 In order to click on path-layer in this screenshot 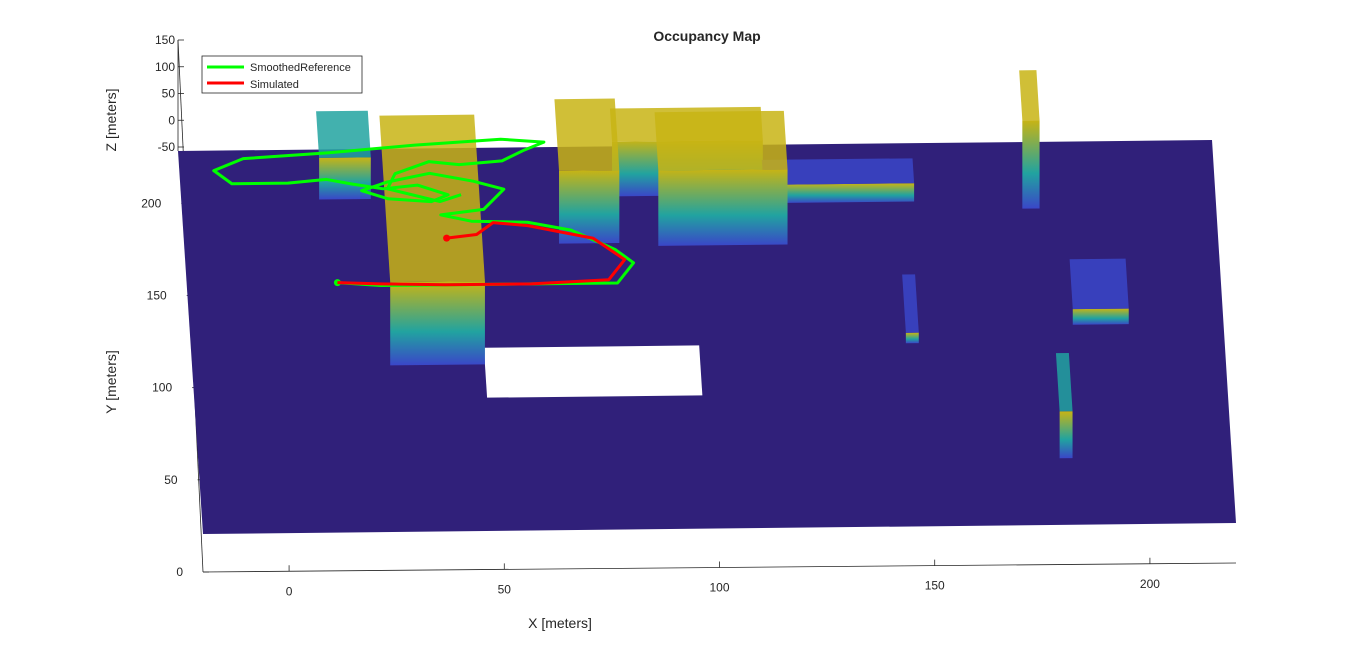, I will do `click(424, 212)`.